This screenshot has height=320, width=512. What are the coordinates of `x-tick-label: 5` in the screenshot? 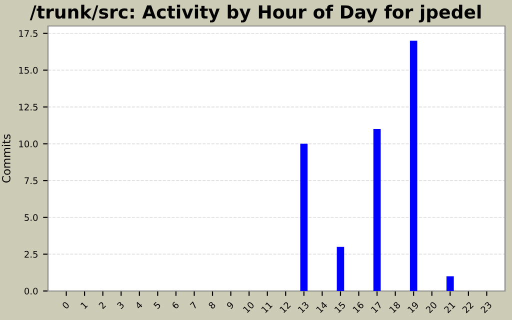 It's located at (157, 305).